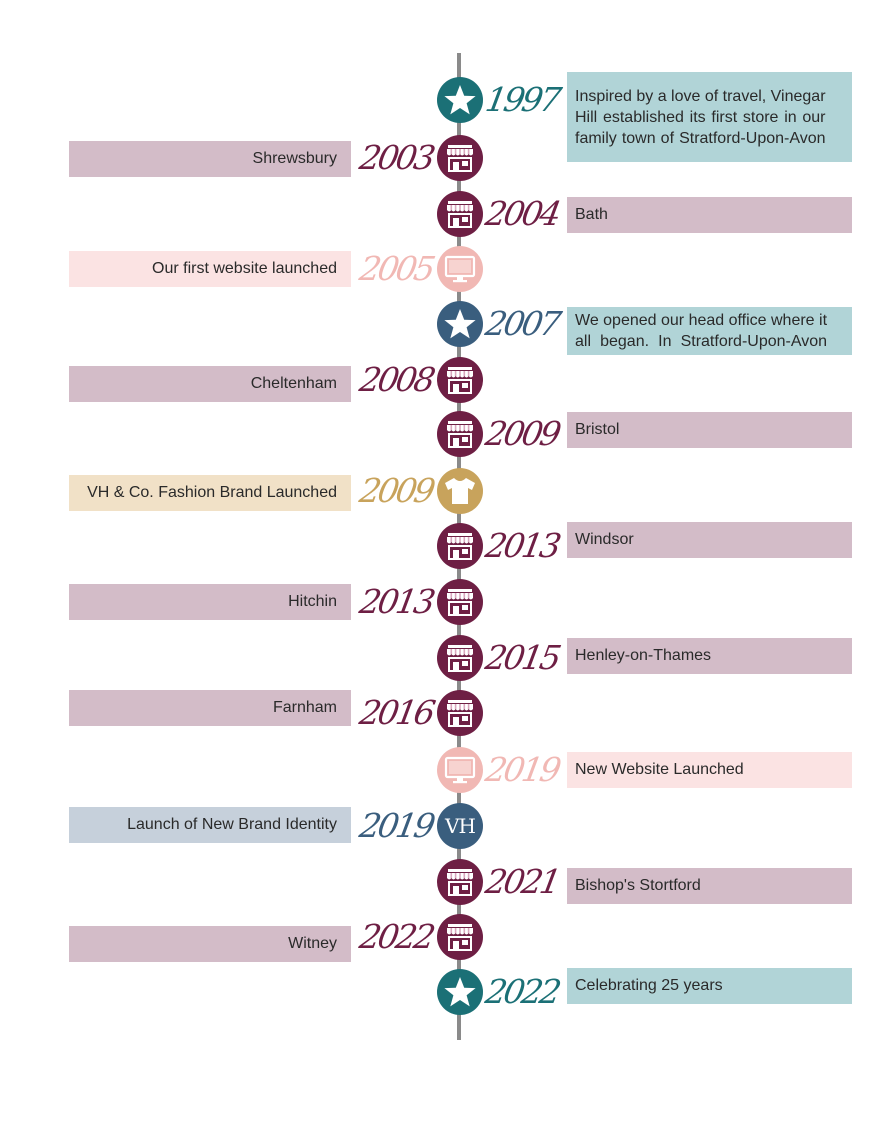 The height and width of the screenshot is (1126, 879). What do you see at coordinates (522, 881) in the screenshot?
I see `event-year: 2021` at bounding box center [522, 881].